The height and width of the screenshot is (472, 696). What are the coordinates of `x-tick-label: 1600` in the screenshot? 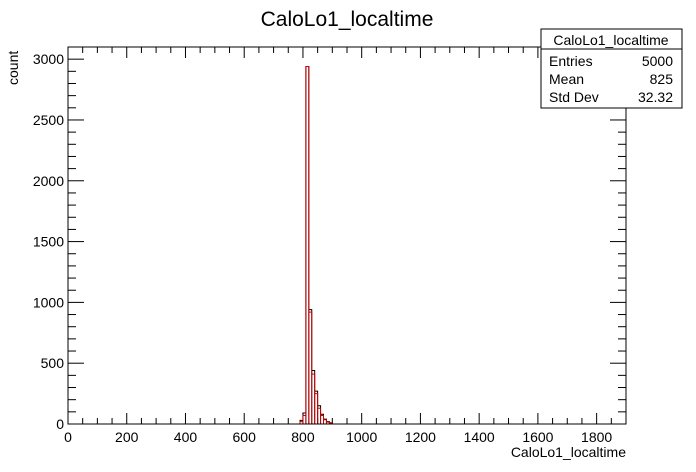 It's located at (537, 437).